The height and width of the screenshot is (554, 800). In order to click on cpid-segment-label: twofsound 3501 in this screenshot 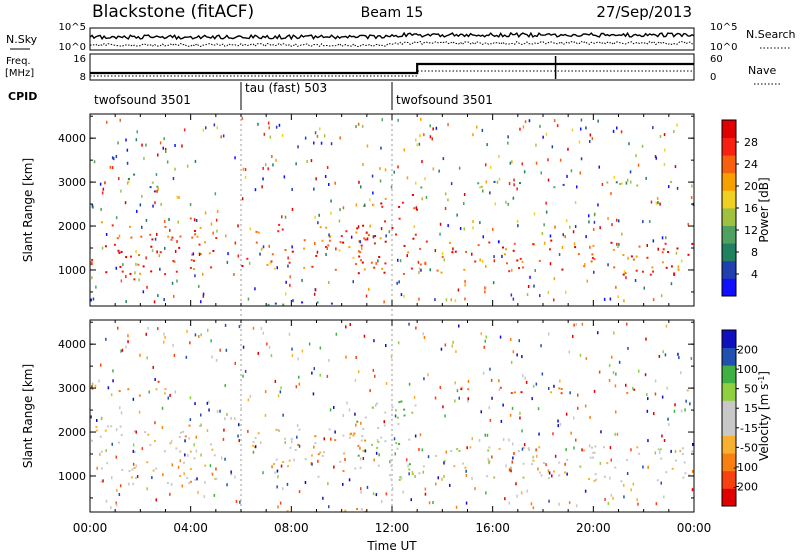, I will do `click(142, 100)`.